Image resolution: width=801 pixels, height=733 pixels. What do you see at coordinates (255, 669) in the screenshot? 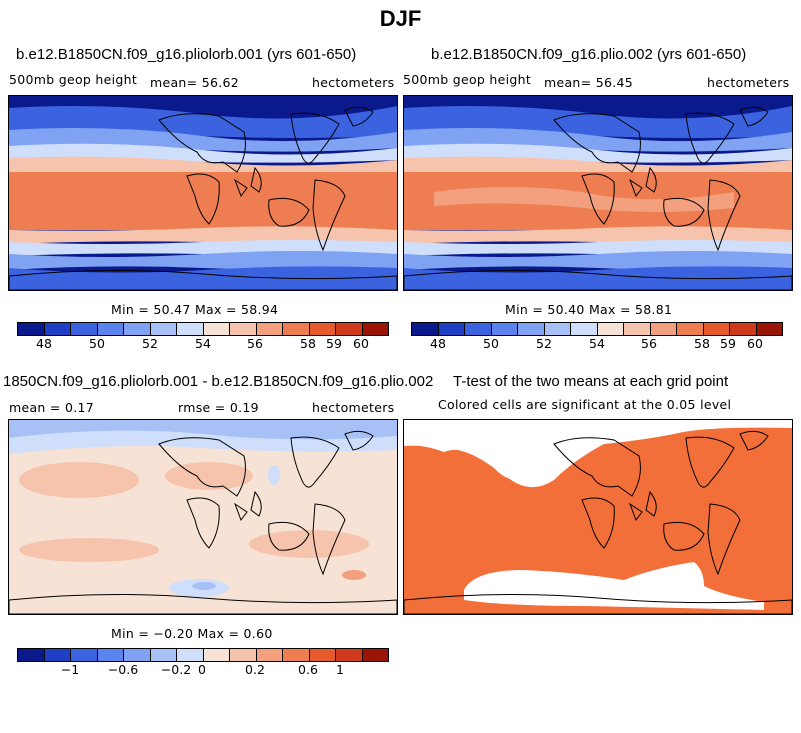
I see `colorbar-tick: 0.2` at bounding box center [255, 669].